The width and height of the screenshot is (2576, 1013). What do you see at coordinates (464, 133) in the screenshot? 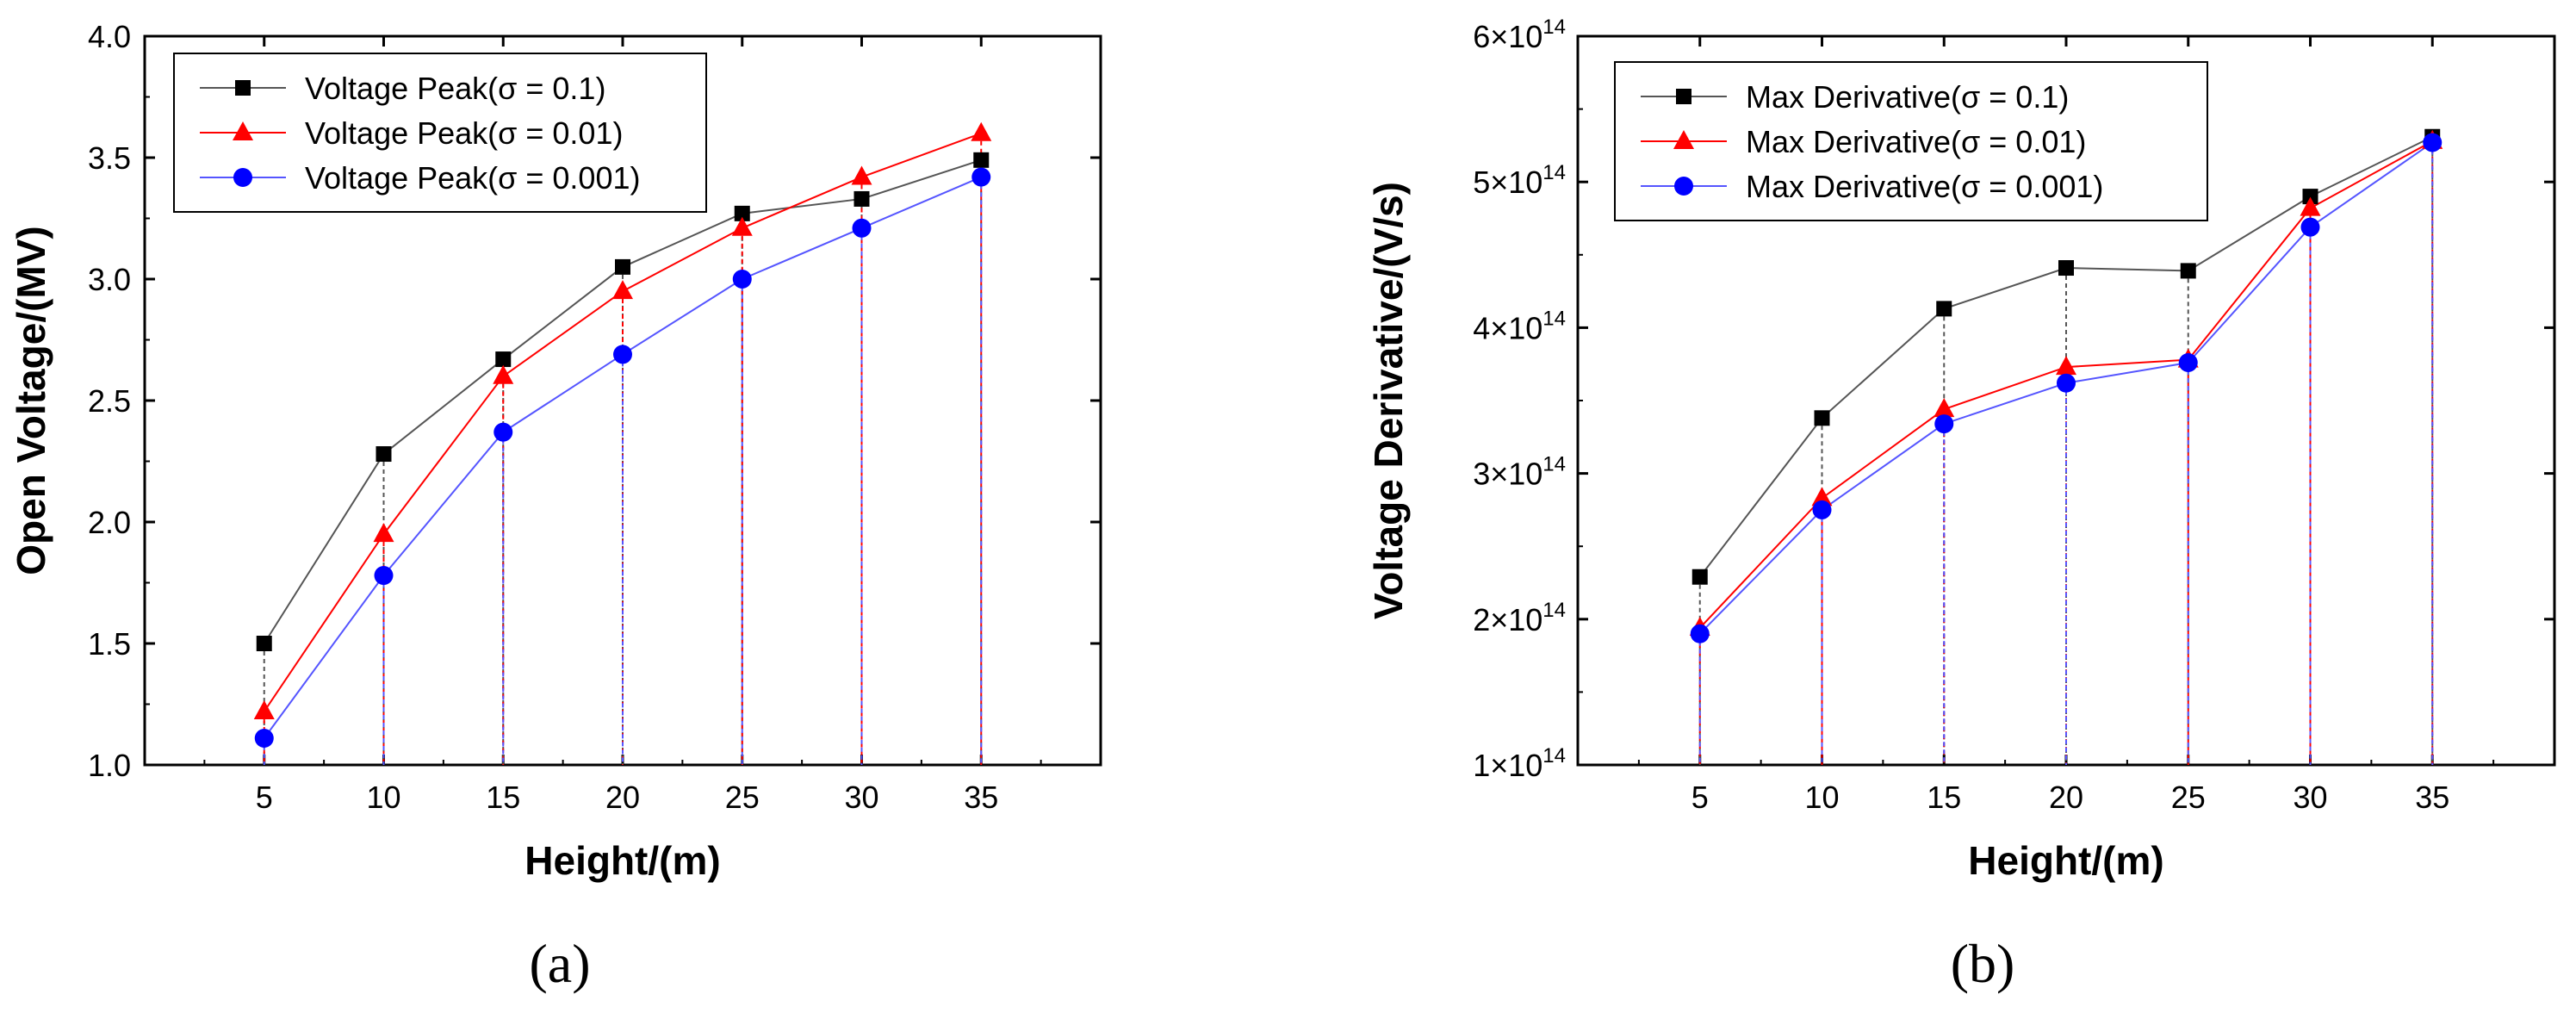
I see `legend-label: Voltage Peak(σ = 0.01)` at bounding box center [464, 133].